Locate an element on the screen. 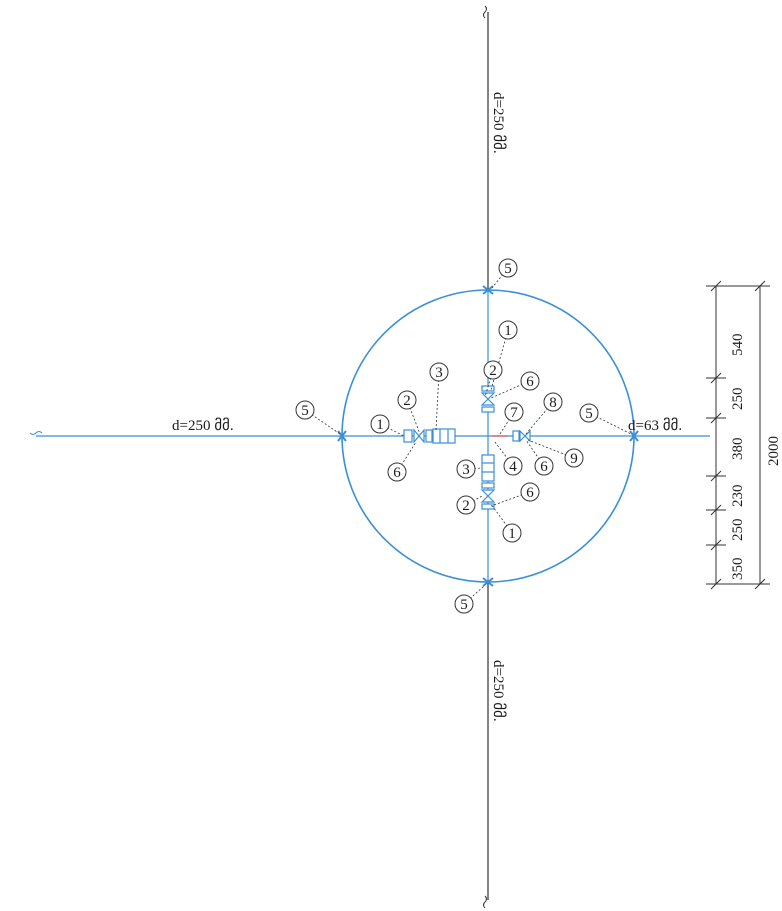 The width and height of the screenshot is (782, 911). break-mark-west is located at coordinates (36, 433).